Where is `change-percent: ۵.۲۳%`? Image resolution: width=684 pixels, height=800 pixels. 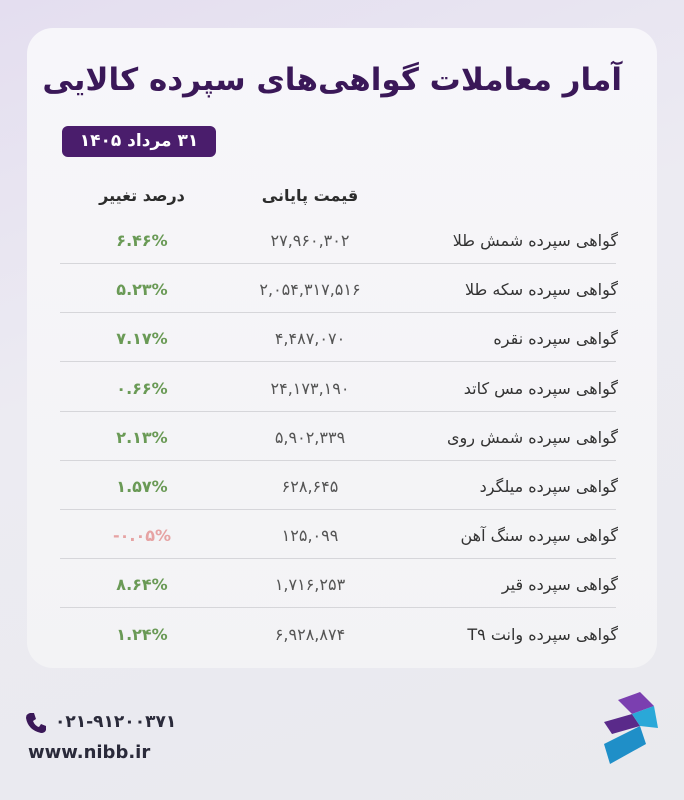
change-percent: ۵.۲۳% is located at coordinates (142, 290).